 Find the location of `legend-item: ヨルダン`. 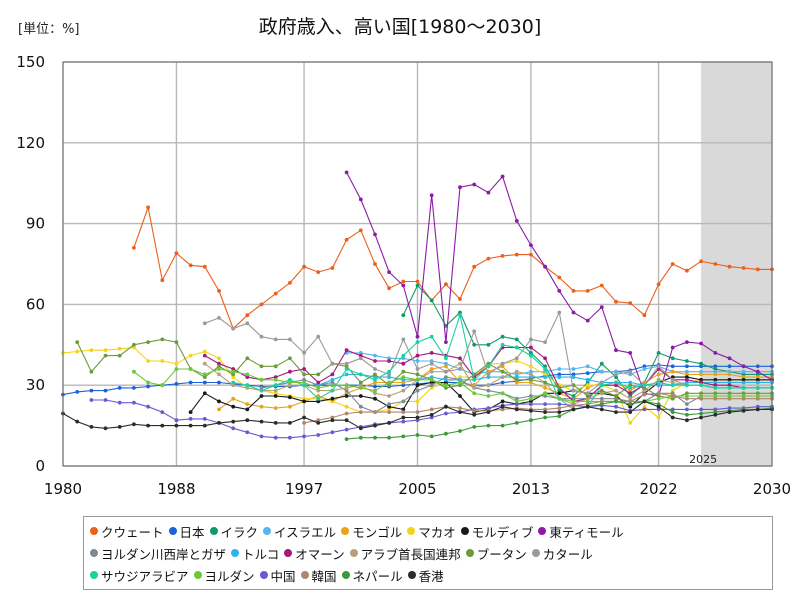

legend-item: ヨルダン is located at coordinates (224, 575).